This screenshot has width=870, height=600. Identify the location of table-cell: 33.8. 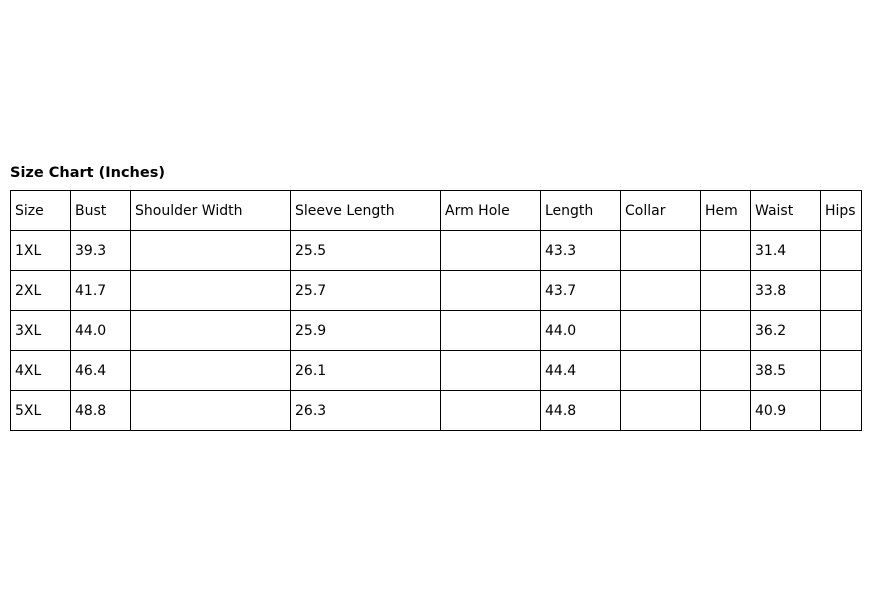
(785, 290).